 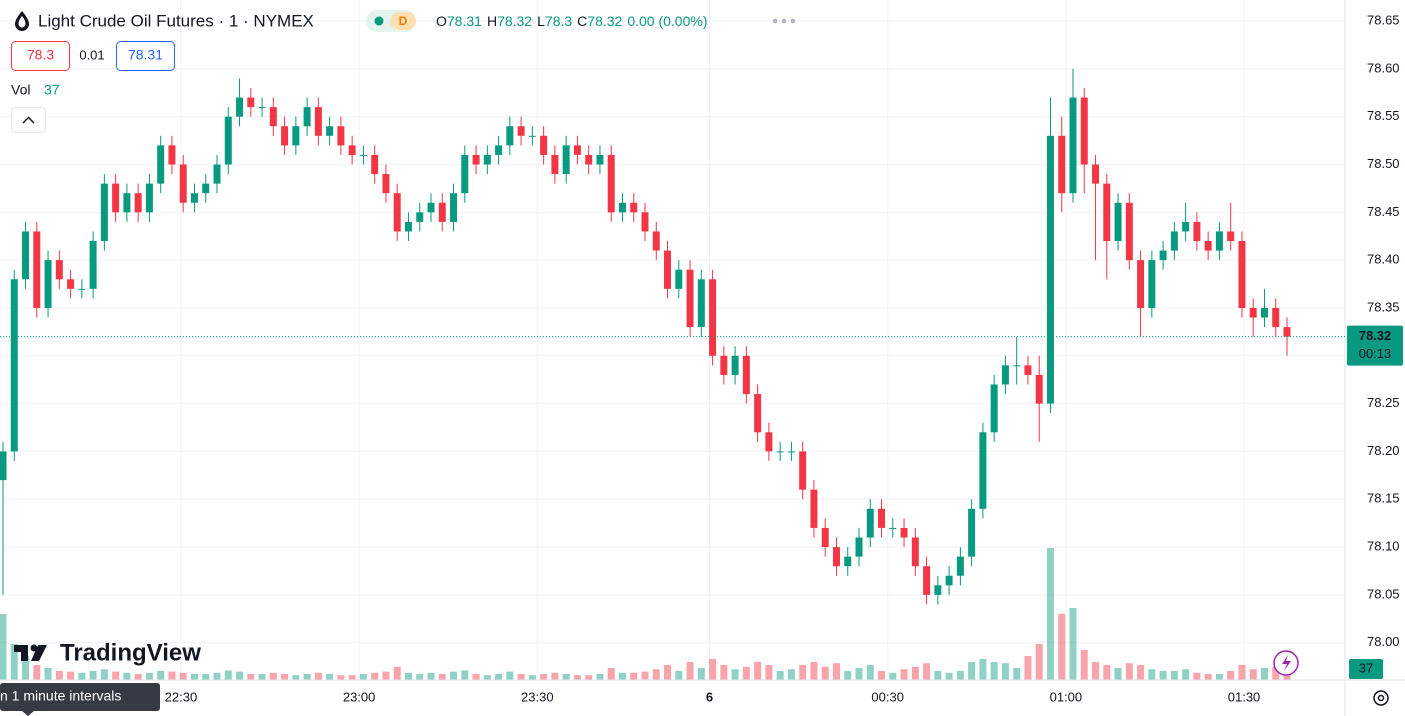 What do you see at coordinates (1383, 402) in the screenshot?
I see `y-tick-label: 78.25` at bounding box center [1383, 402].